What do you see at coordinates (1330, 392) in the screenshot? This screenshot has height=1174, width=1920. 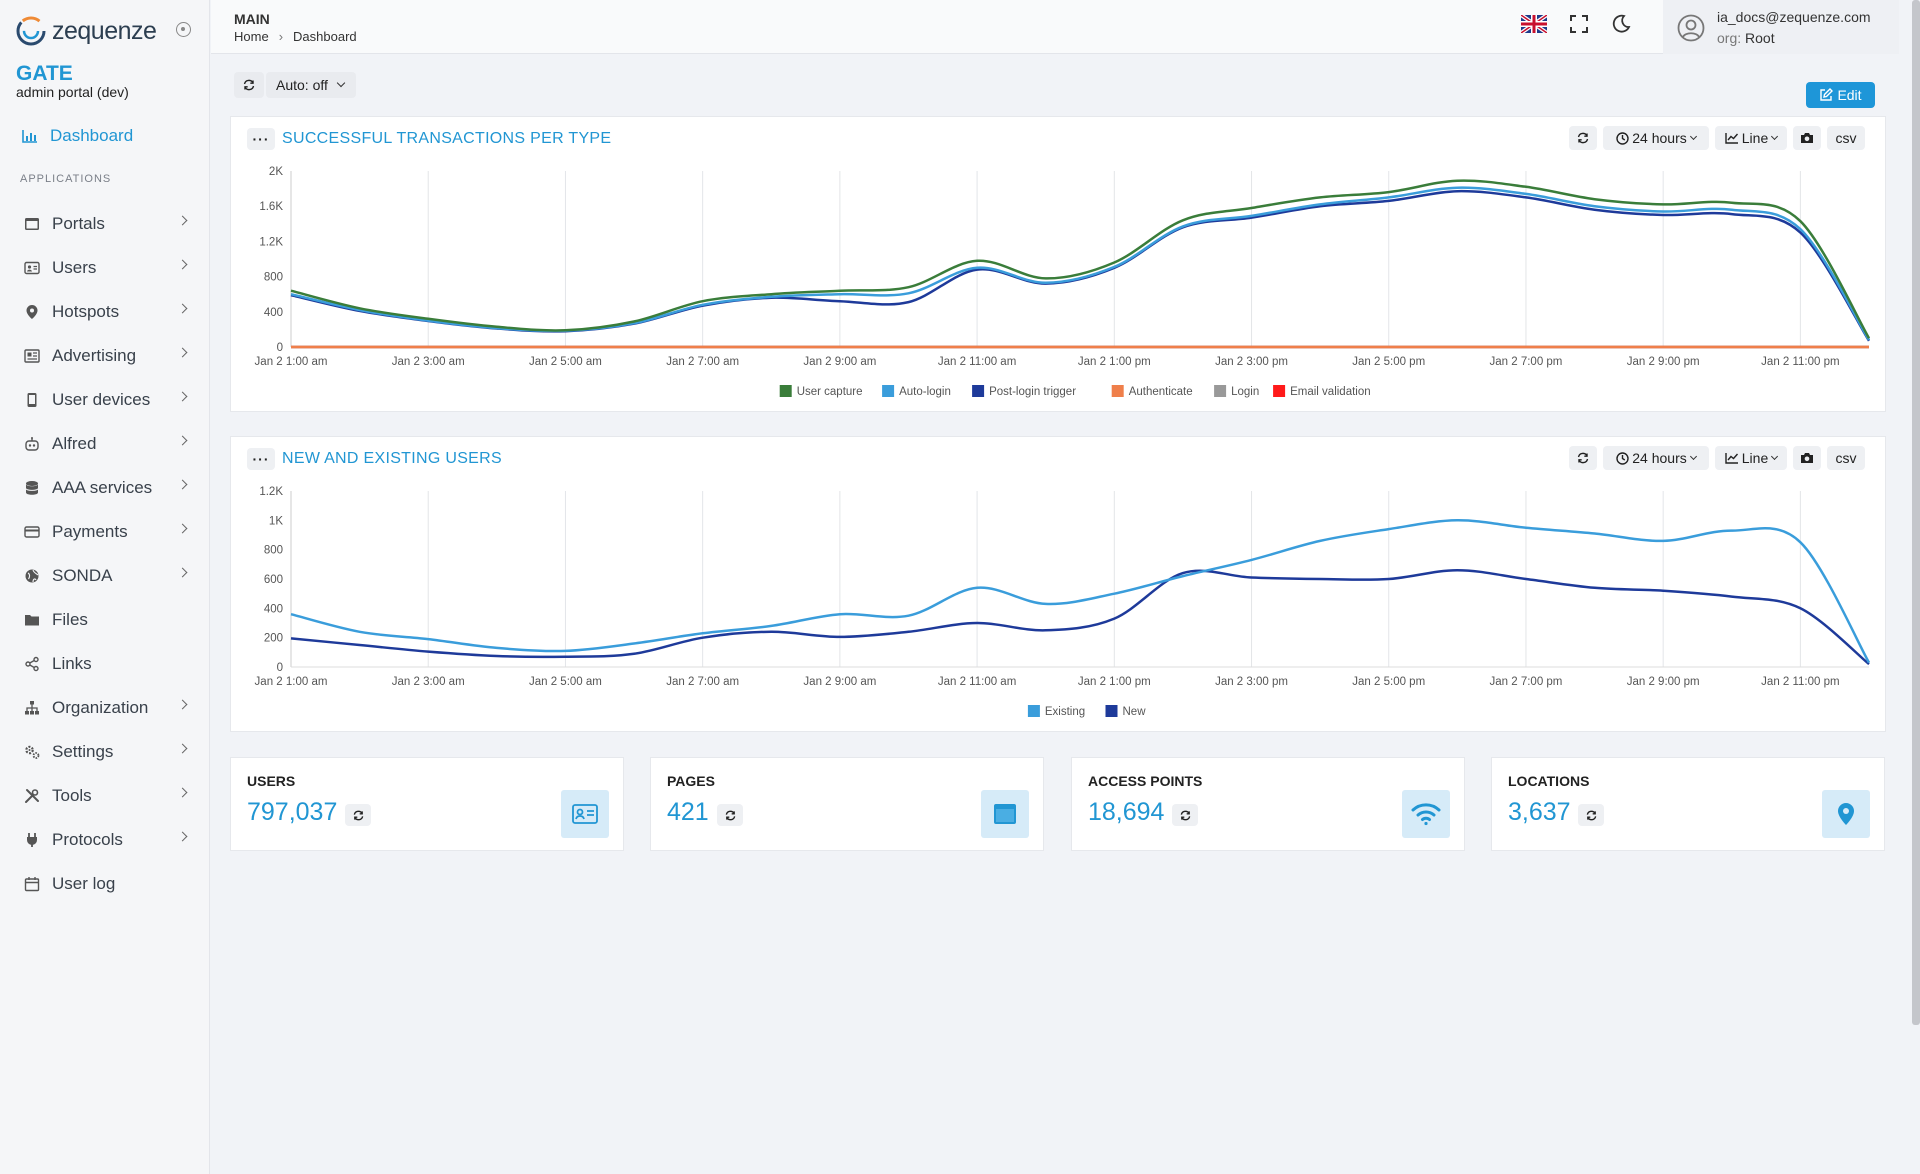 I see `legend-label: Email validation` at bounding box center [1330, 392].